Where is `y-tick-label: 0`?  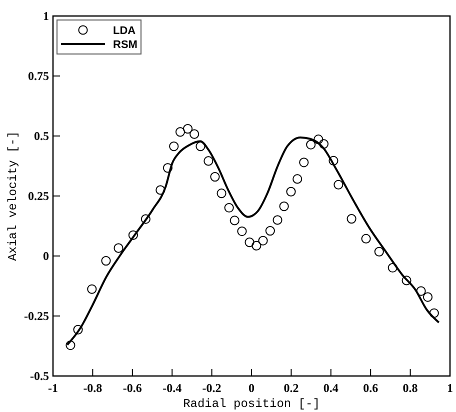
y-tick-label: 0 is located at coordinates (46, 256).